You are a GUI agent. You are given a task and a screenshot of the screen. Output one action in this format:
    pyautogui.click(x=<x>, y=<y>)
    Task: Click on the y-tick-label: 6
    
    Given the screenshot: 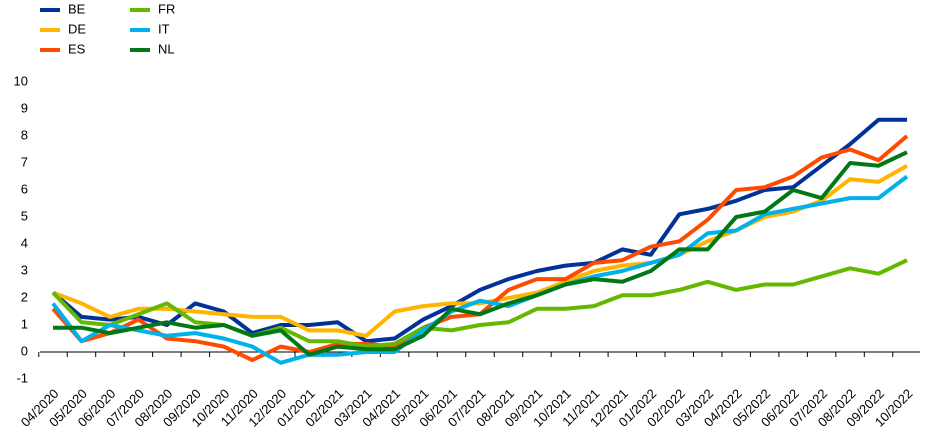 What is the action you would take?
    pyautogui.click(x=24, y=188)
    